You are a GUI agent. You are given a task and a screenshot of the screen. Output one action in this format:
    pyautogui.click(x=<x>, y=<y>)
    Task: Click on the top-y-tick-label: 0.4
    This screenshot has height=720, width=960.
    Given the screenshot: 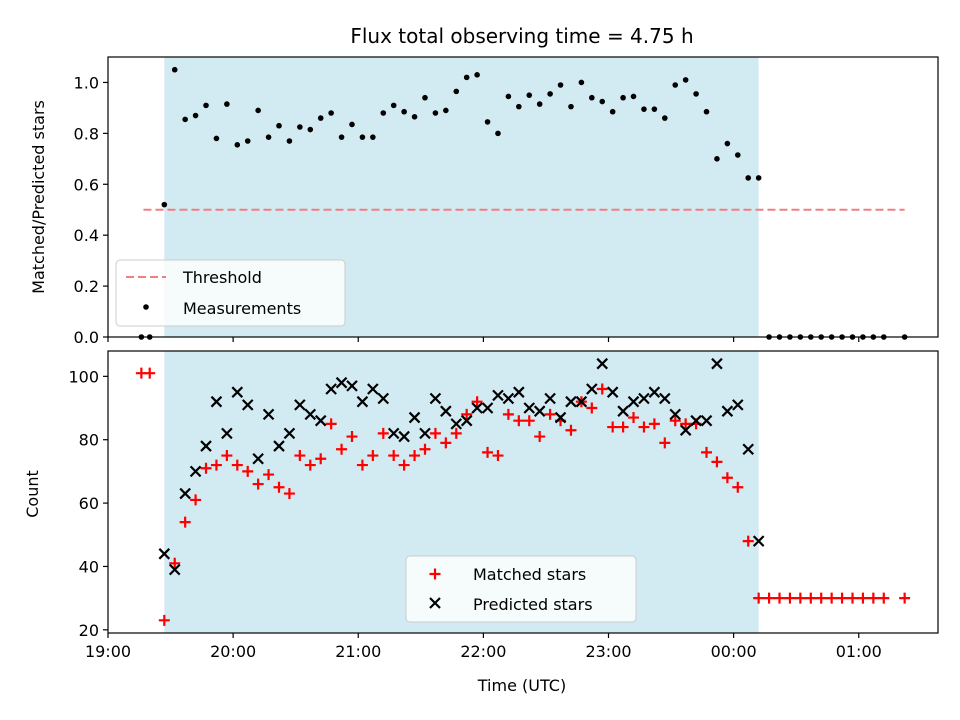 What is the action you would take?
    pyautogui.click(x=86, y=235)
    